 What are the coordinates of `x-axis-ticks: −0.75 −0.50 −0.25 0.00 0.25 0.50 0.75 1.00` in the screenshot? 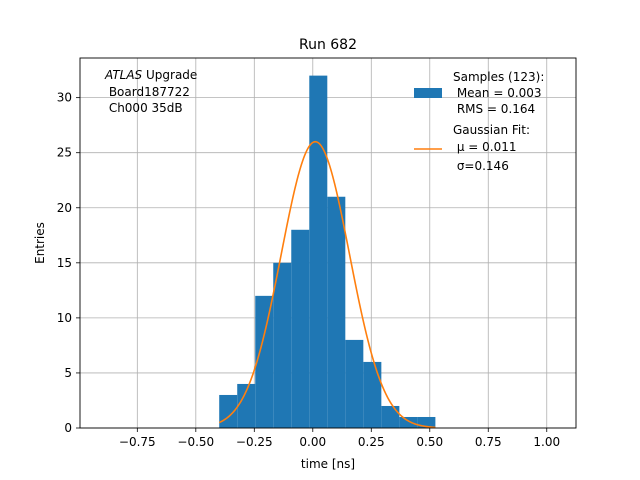 It's located at (339, 438).